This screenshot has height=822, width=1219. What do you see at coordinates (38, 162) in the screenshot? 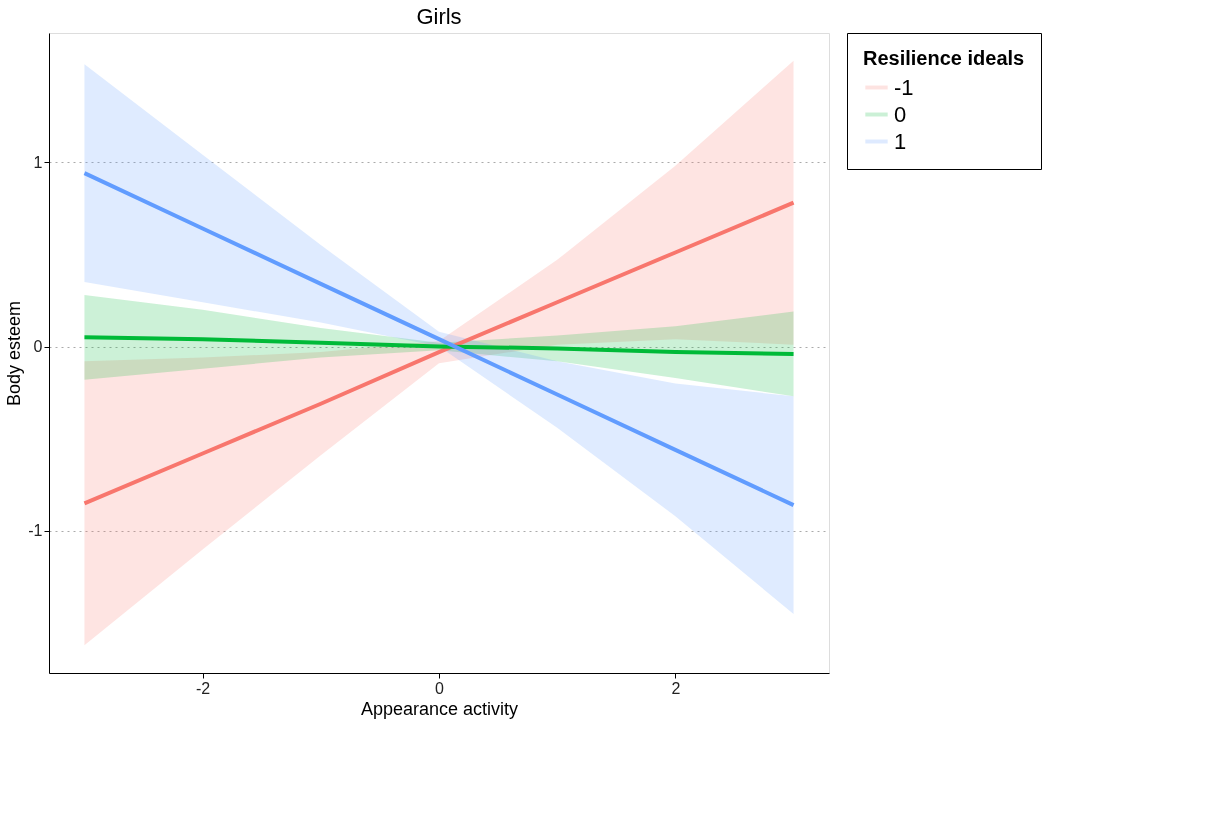
I see `y-tick-label: 1` at bounding box center [38, 162].